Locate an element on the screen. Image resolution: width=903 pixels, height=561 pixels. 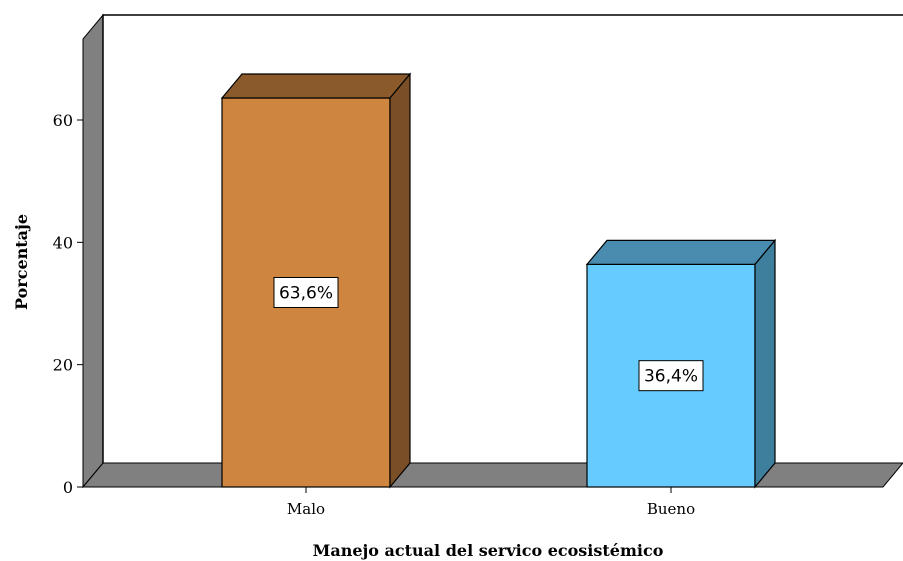
data-label: 36,4% is located at coordinates (671, 377).